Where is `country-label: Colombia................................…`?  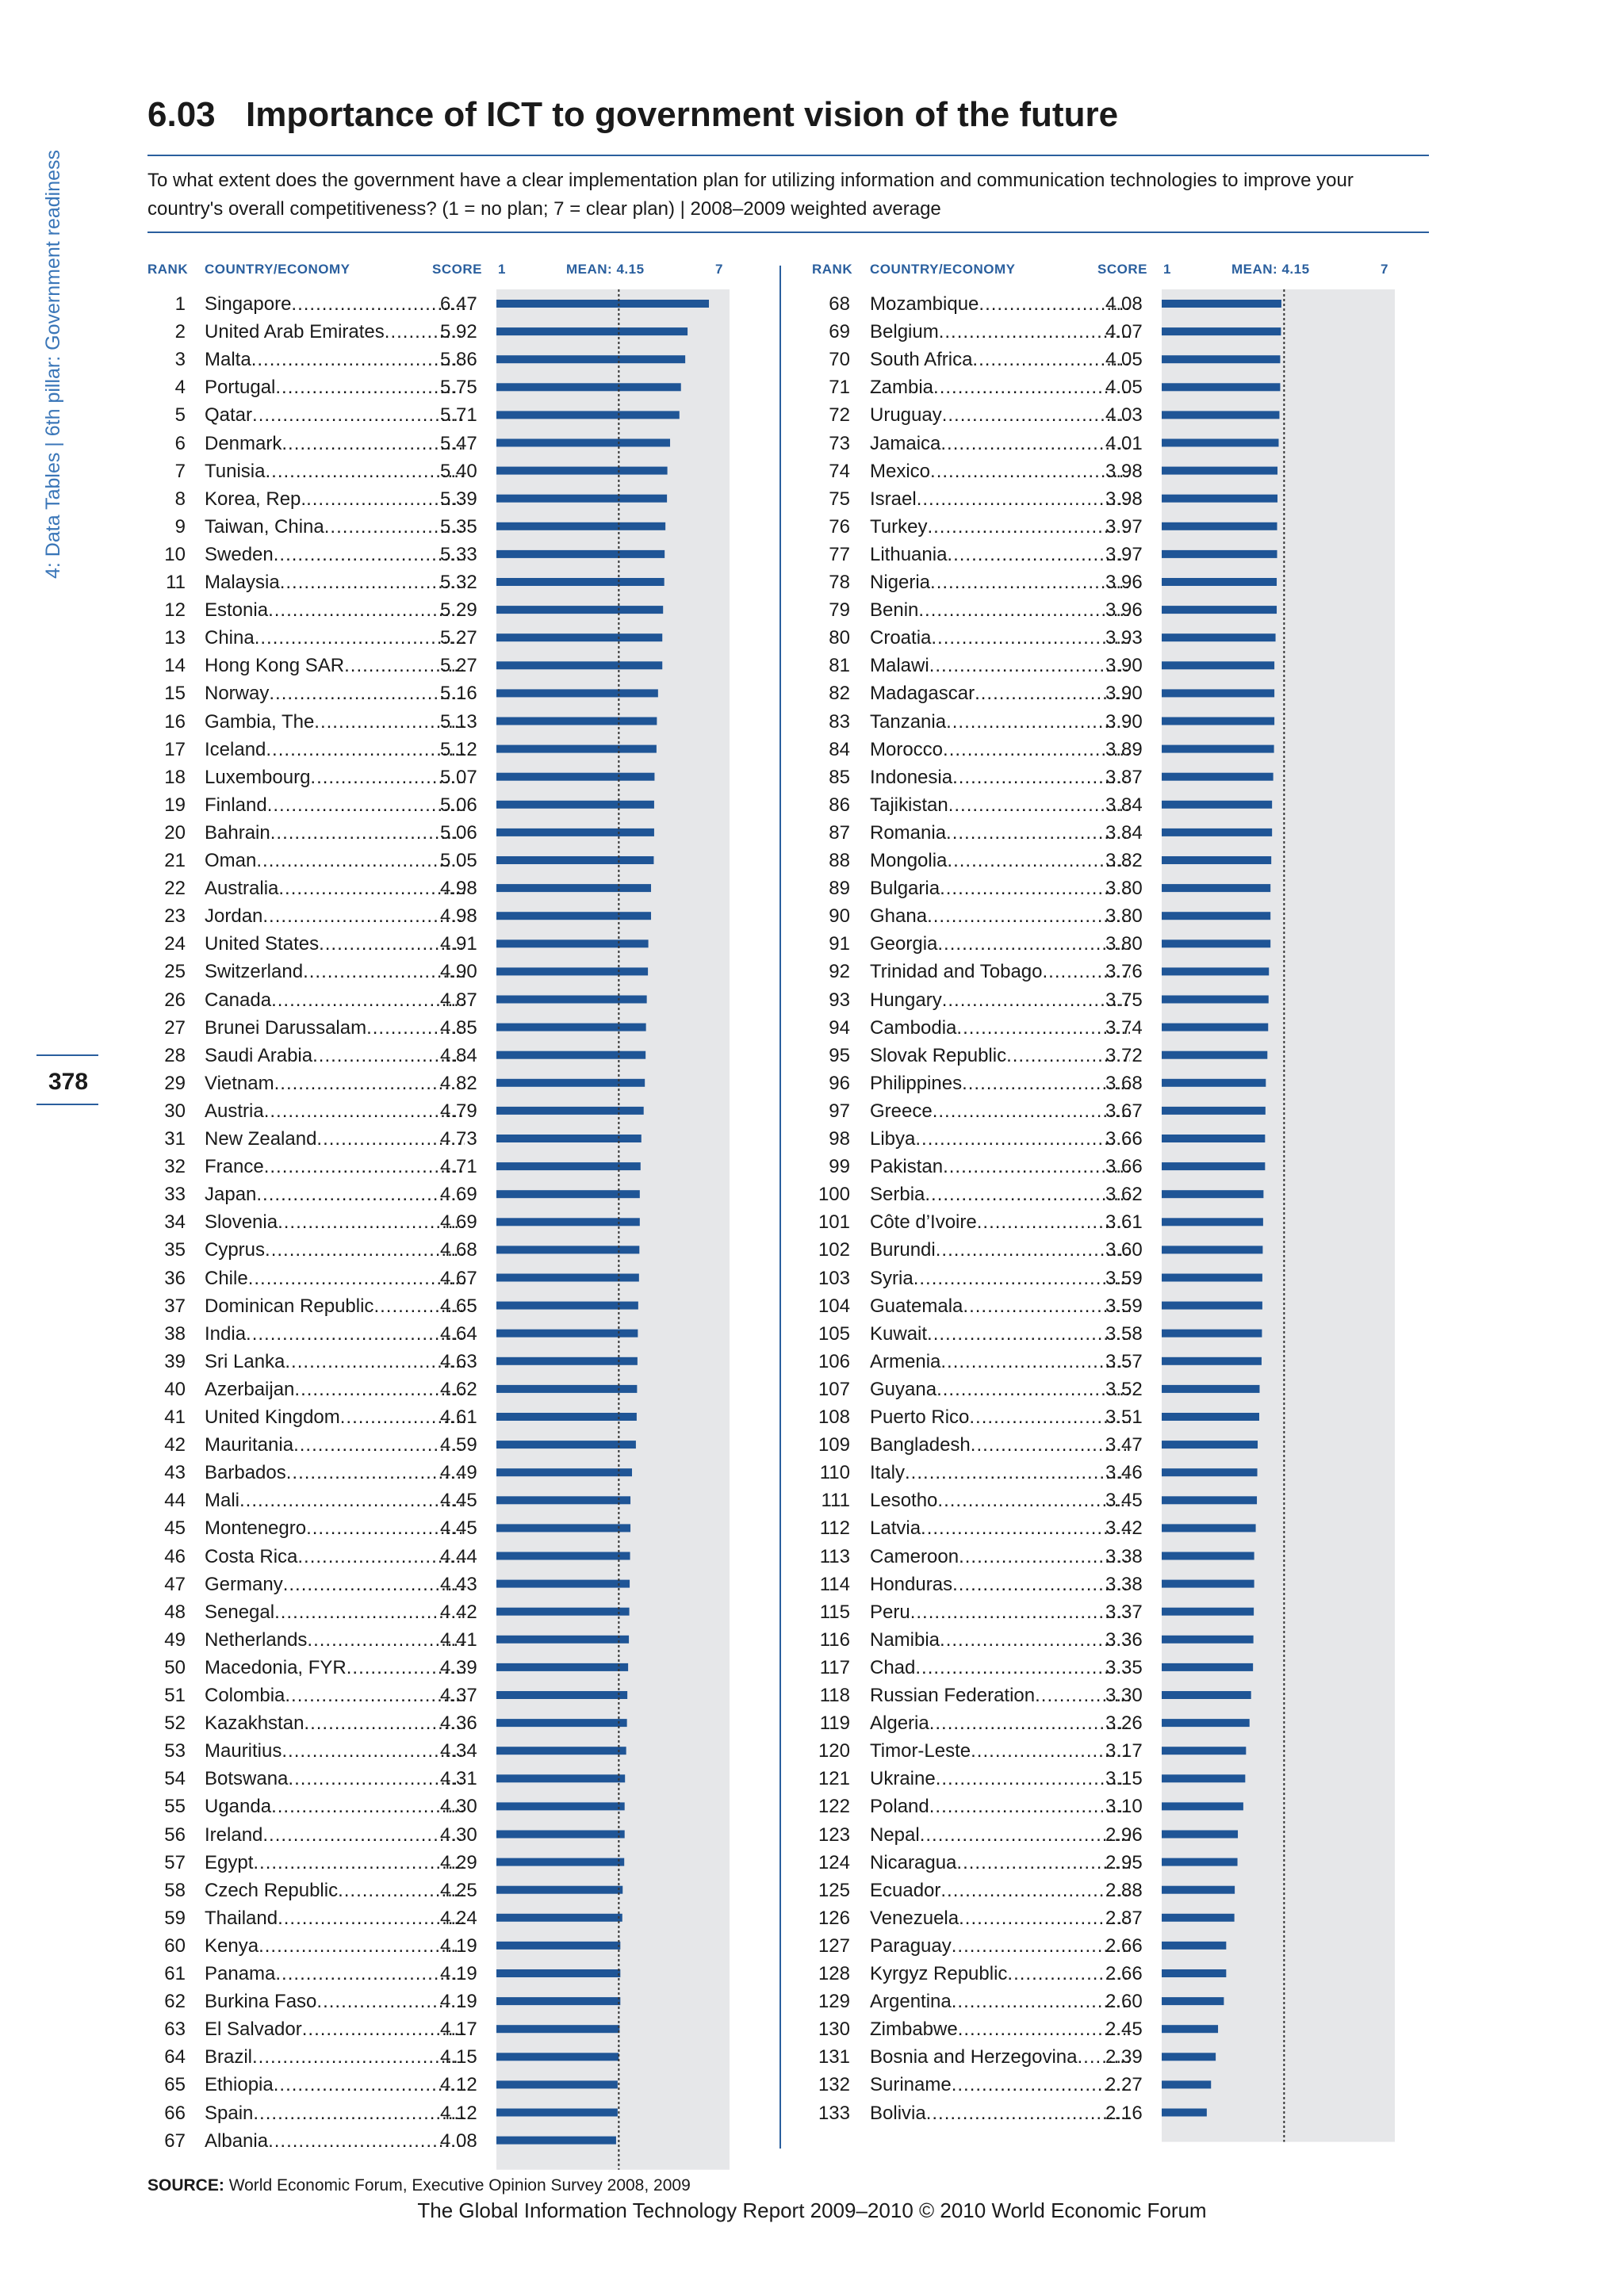 country-label: Colombia................................… is located at coordinates (335, 1695).